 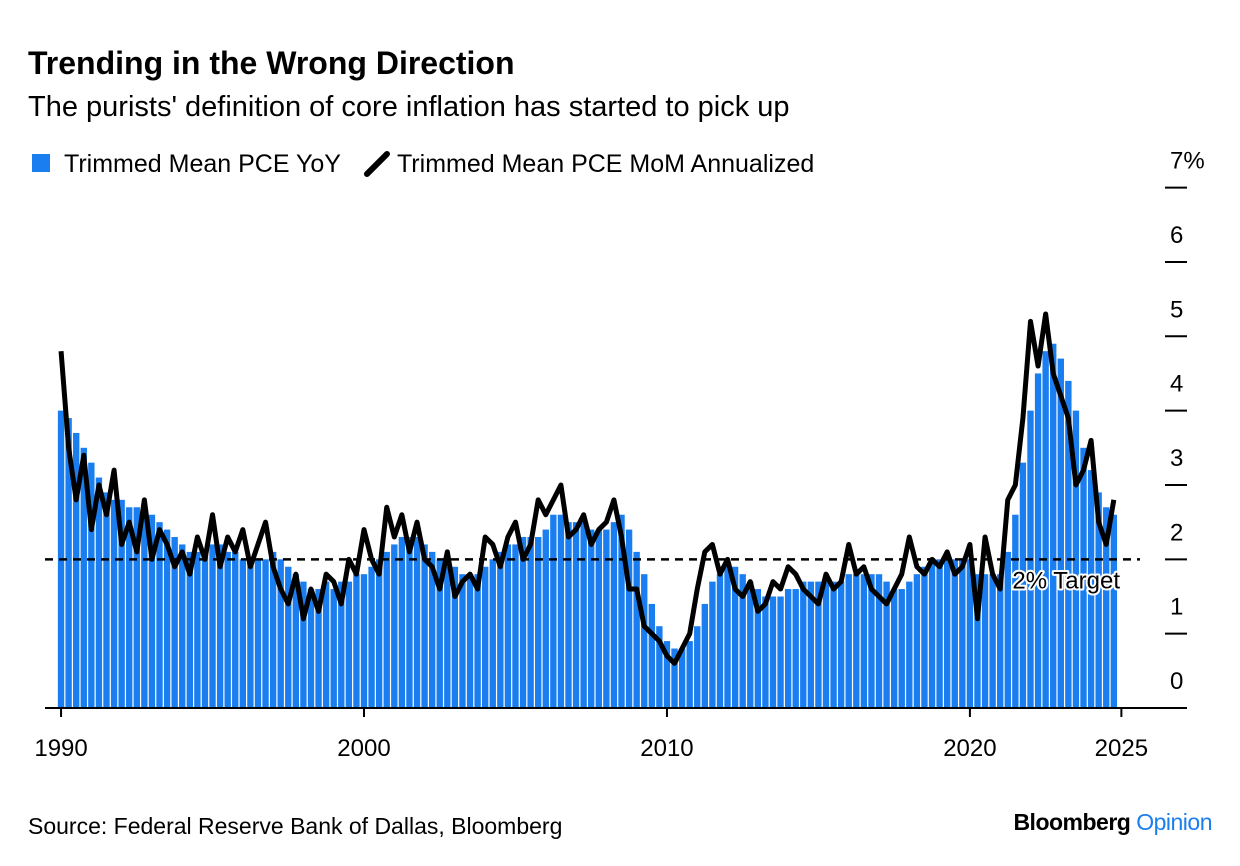 What do you see at coordinates (666, 748) in the screenshot?
I see `x-tick-label: 2010` at bounding box center [666, 748].